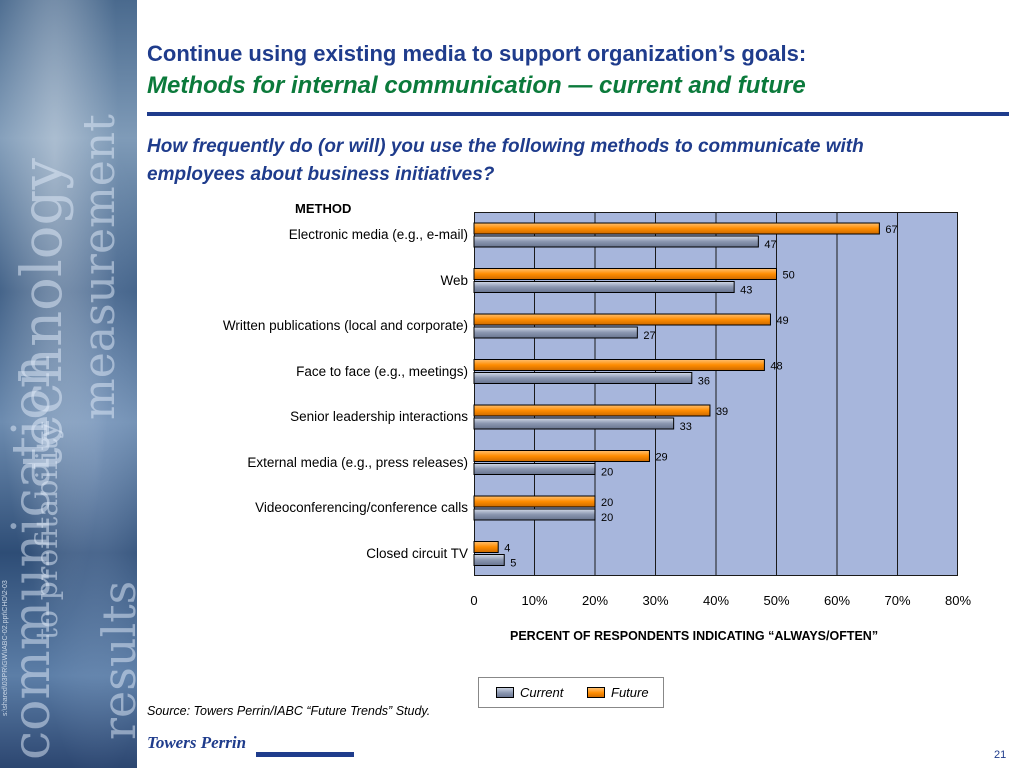 Image resolution: width=1024 pixels, height=768 pixels. I want to click on data-label-future-2: 49, so click(782, 321).